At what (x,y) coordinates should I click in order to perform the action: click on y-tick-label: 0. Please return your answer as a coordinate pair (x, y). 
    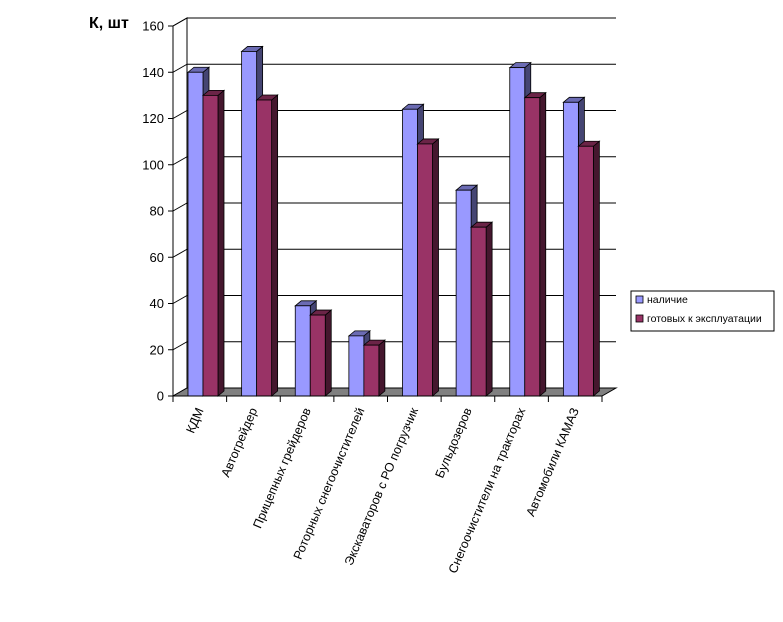
    Looking at the image, I should click on (160, 396).